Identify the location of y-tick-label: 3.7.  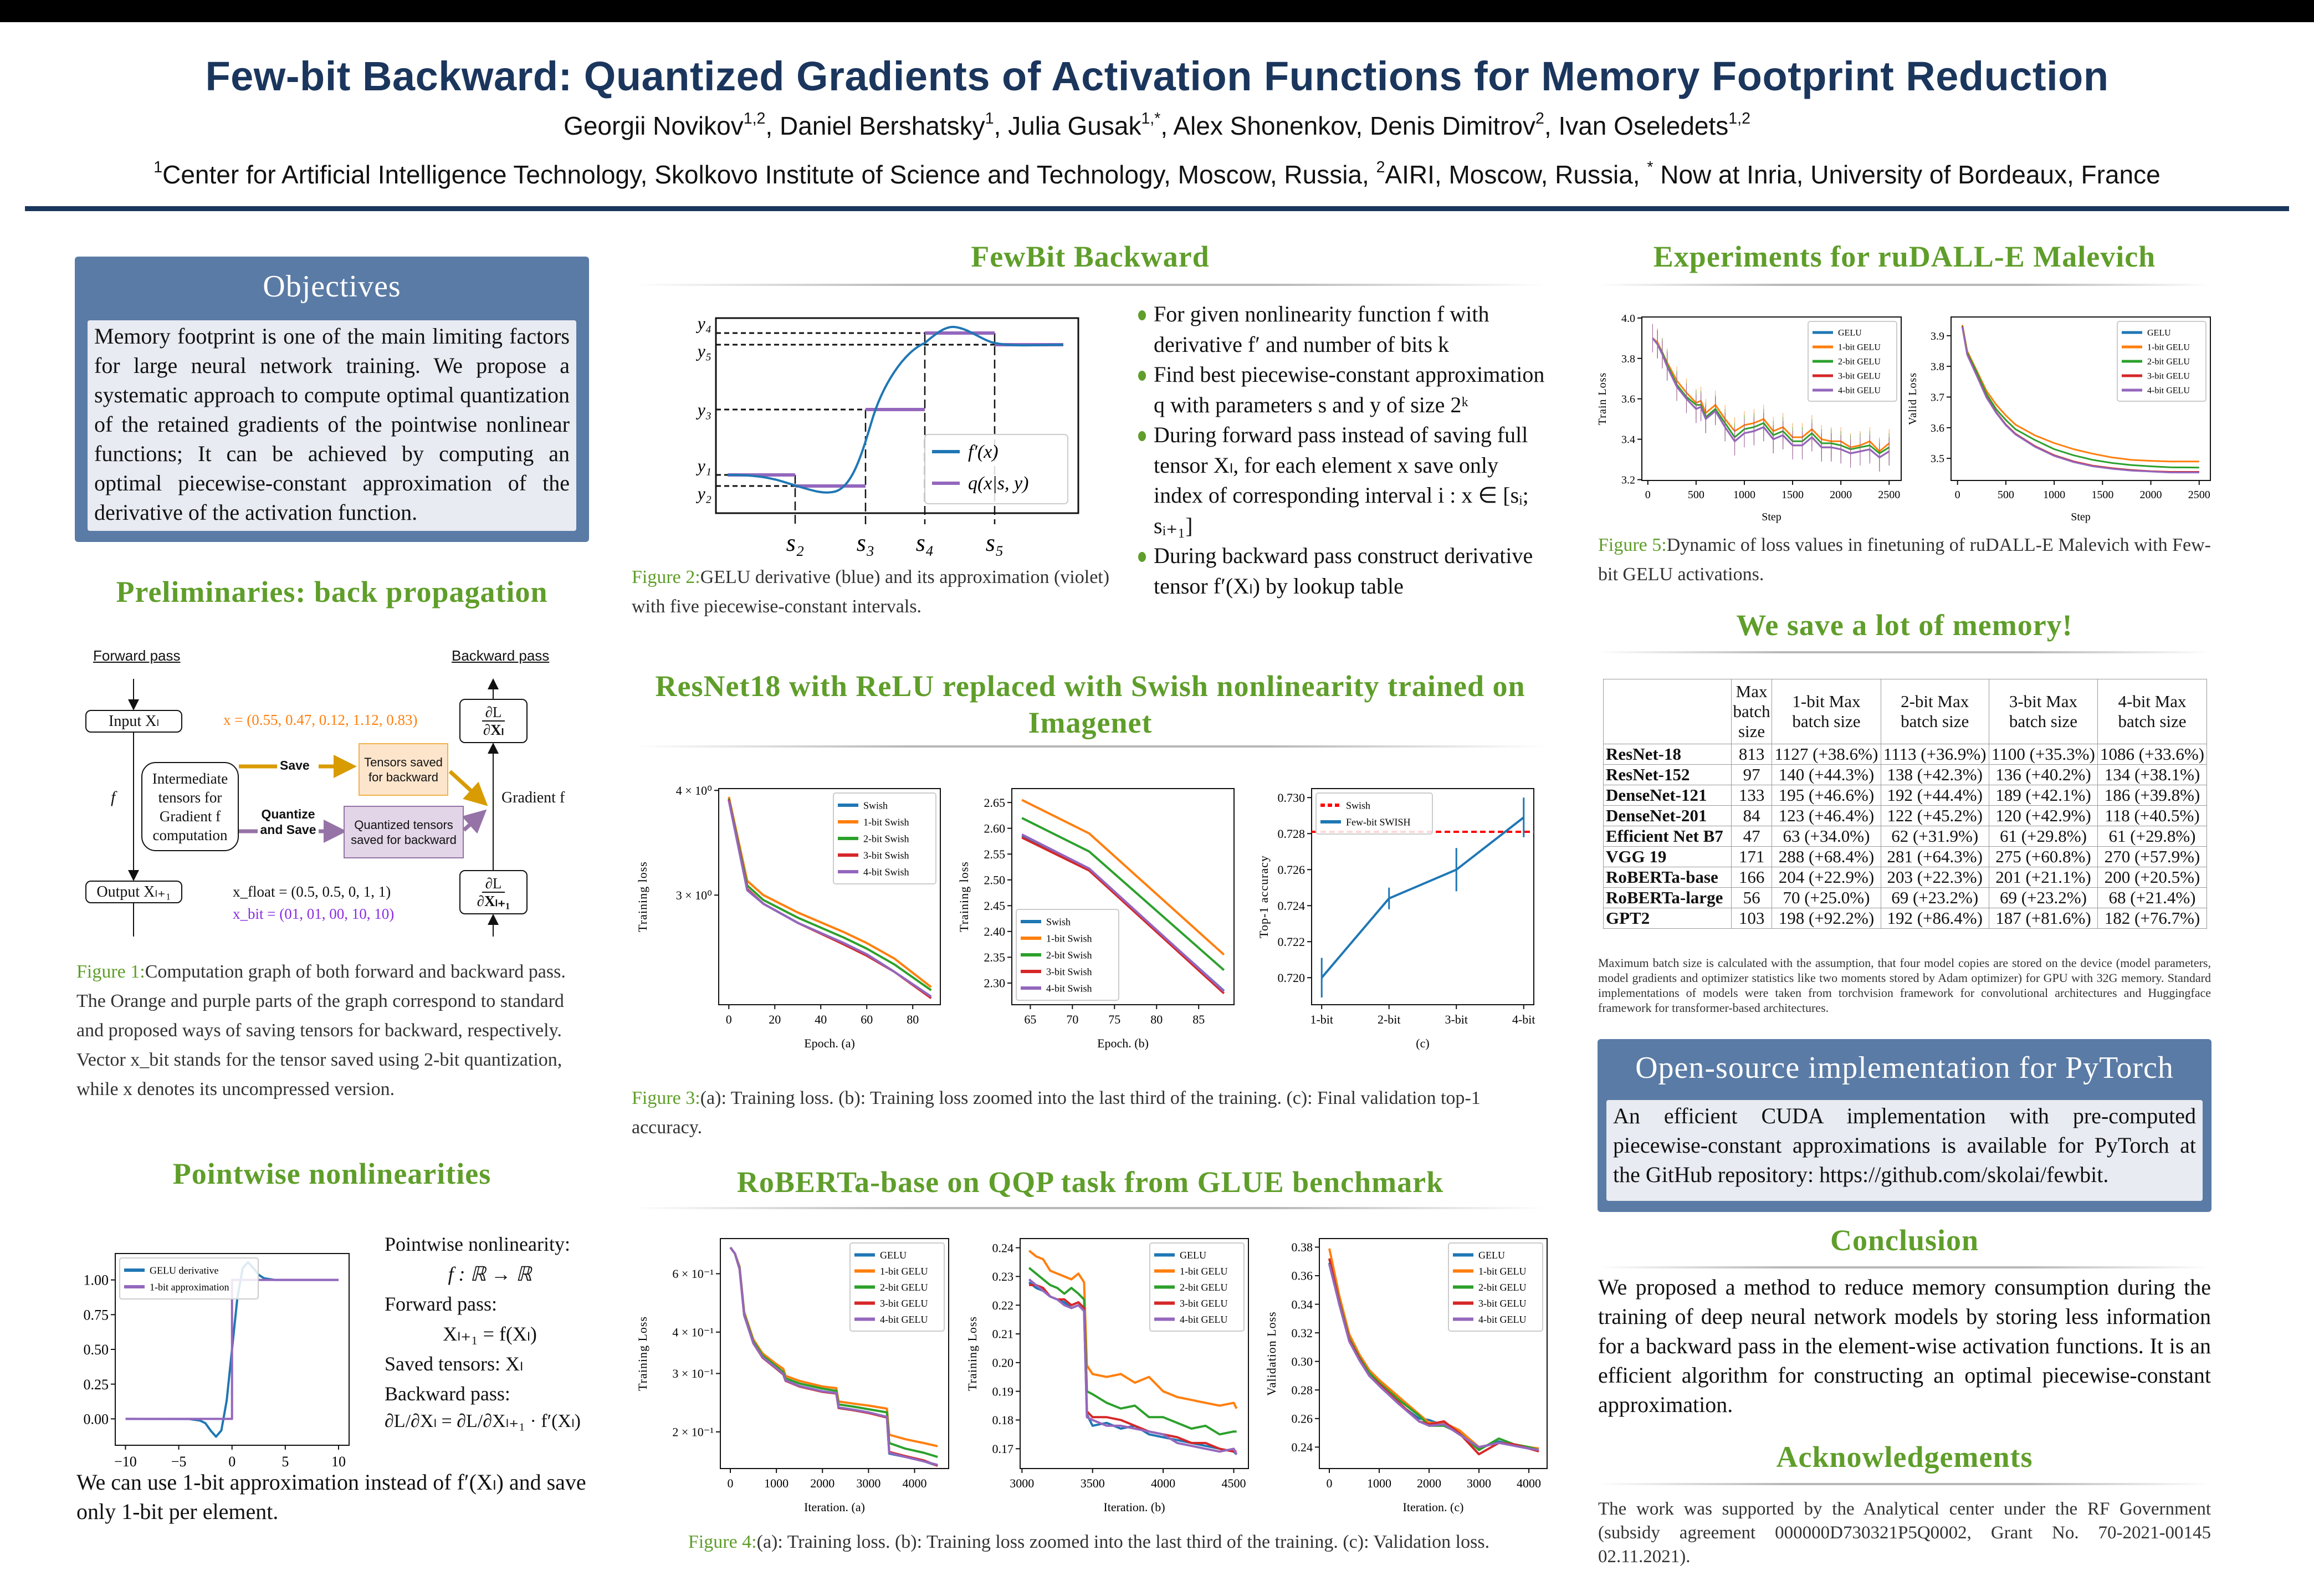
(1937, 397).